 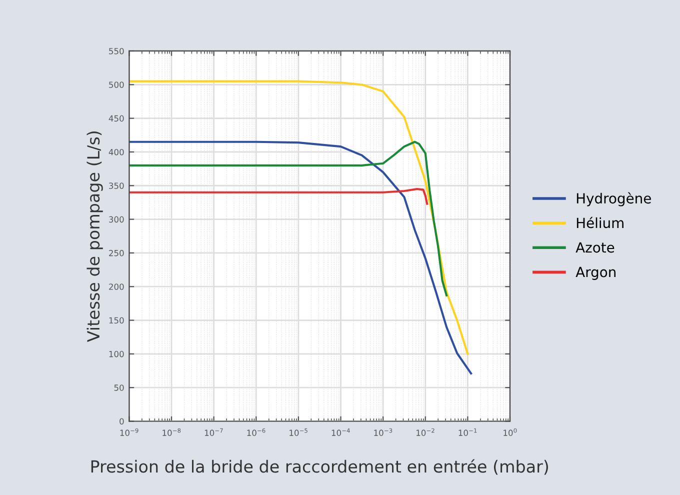 I want to click on x-tick-label: 10$^{−5}$, so click(x=299, y=432).